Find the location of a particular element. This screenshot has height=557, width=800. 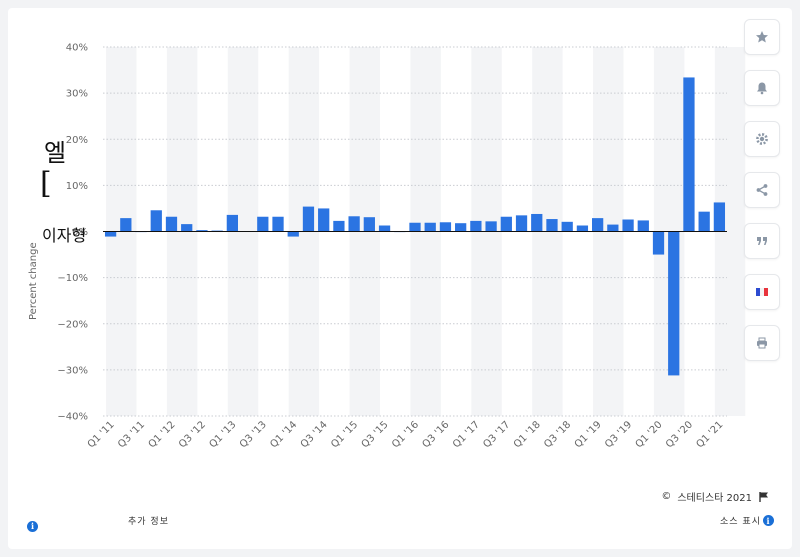

print-button is located at coordinates (762, 343).